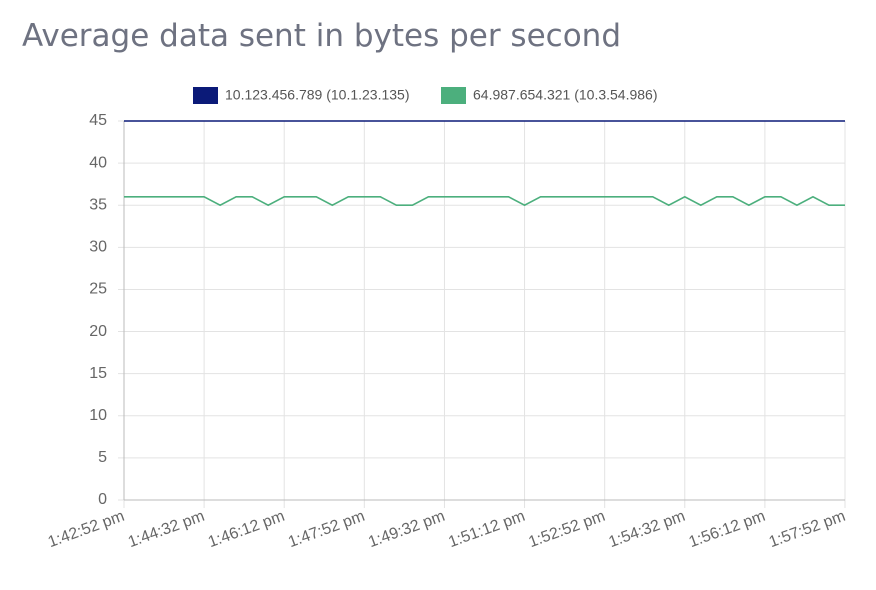  What do you see at coordinates (486, 529) in the screenshot?
I see `x-tick-label: 1:51:12 pm` at bounding box center [486, 529].